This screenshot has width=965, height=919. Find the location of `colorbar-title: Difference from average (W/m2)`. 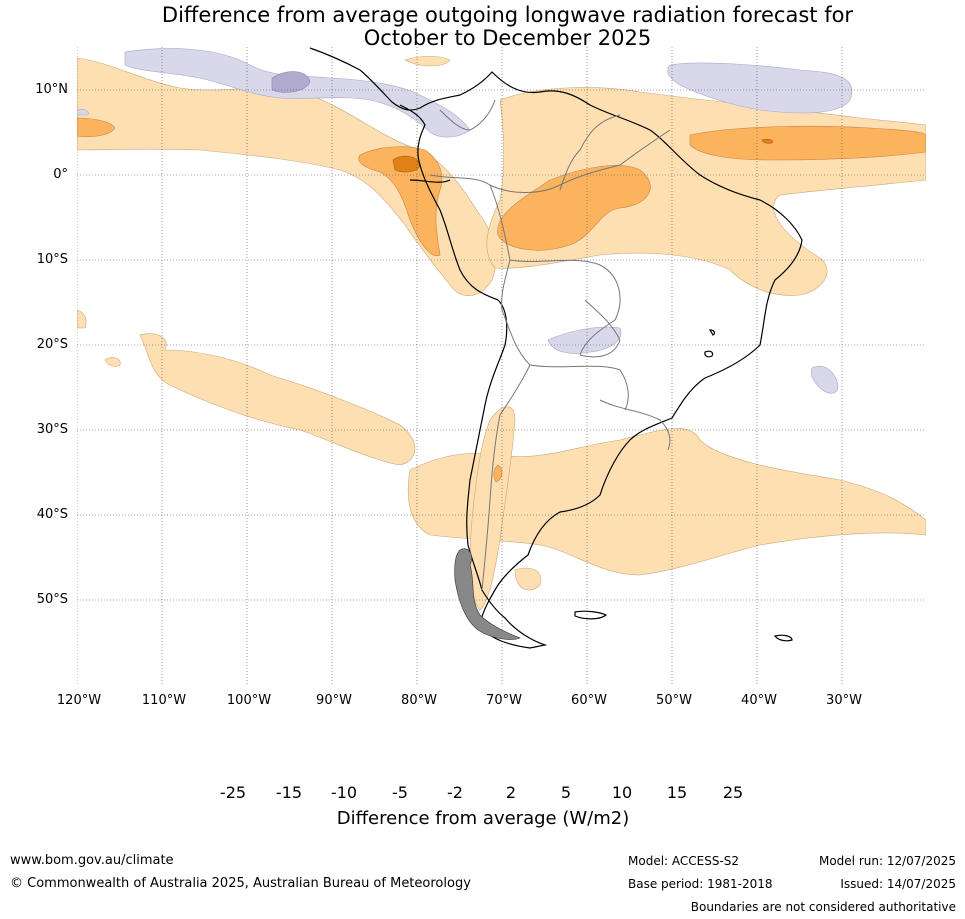

colorbar-title: Difference from average (W/m2) is located at coordinates (483, 818).